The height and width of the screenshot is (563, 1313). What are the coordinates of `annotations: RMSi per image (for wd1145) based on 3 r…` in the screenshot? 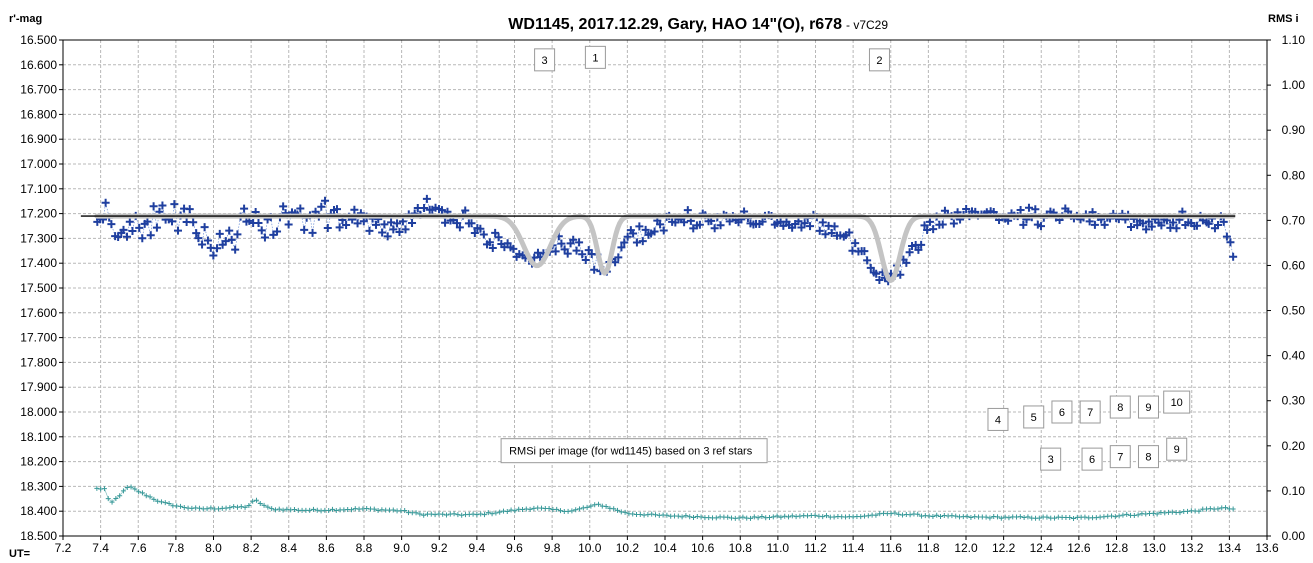 It's located at (634, 451).